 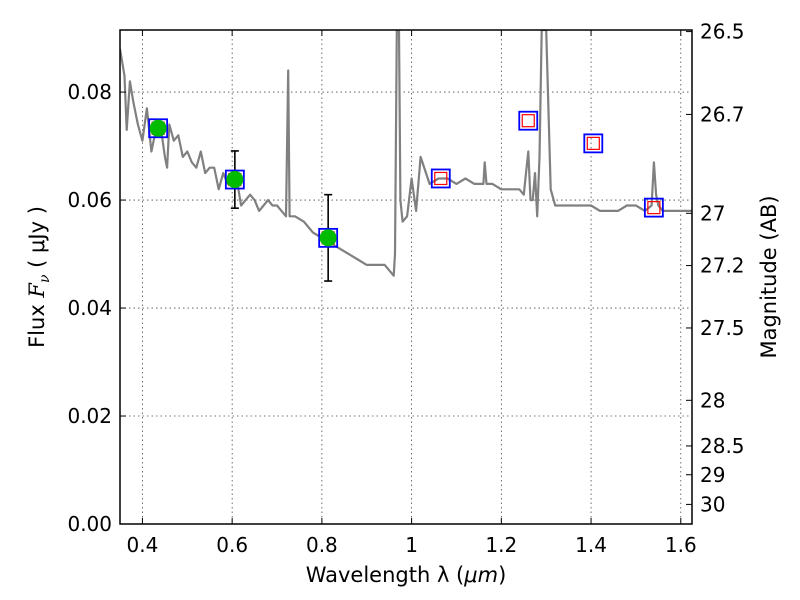 I want to click on y2-tick-label: 27.5, so click(x=722, y=328).